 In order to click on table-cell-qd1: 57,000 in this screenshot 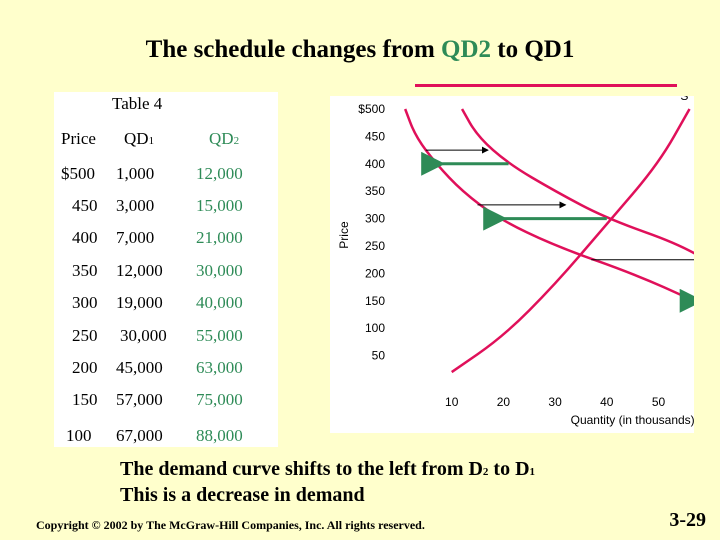, I will do `click(139, 399)`.